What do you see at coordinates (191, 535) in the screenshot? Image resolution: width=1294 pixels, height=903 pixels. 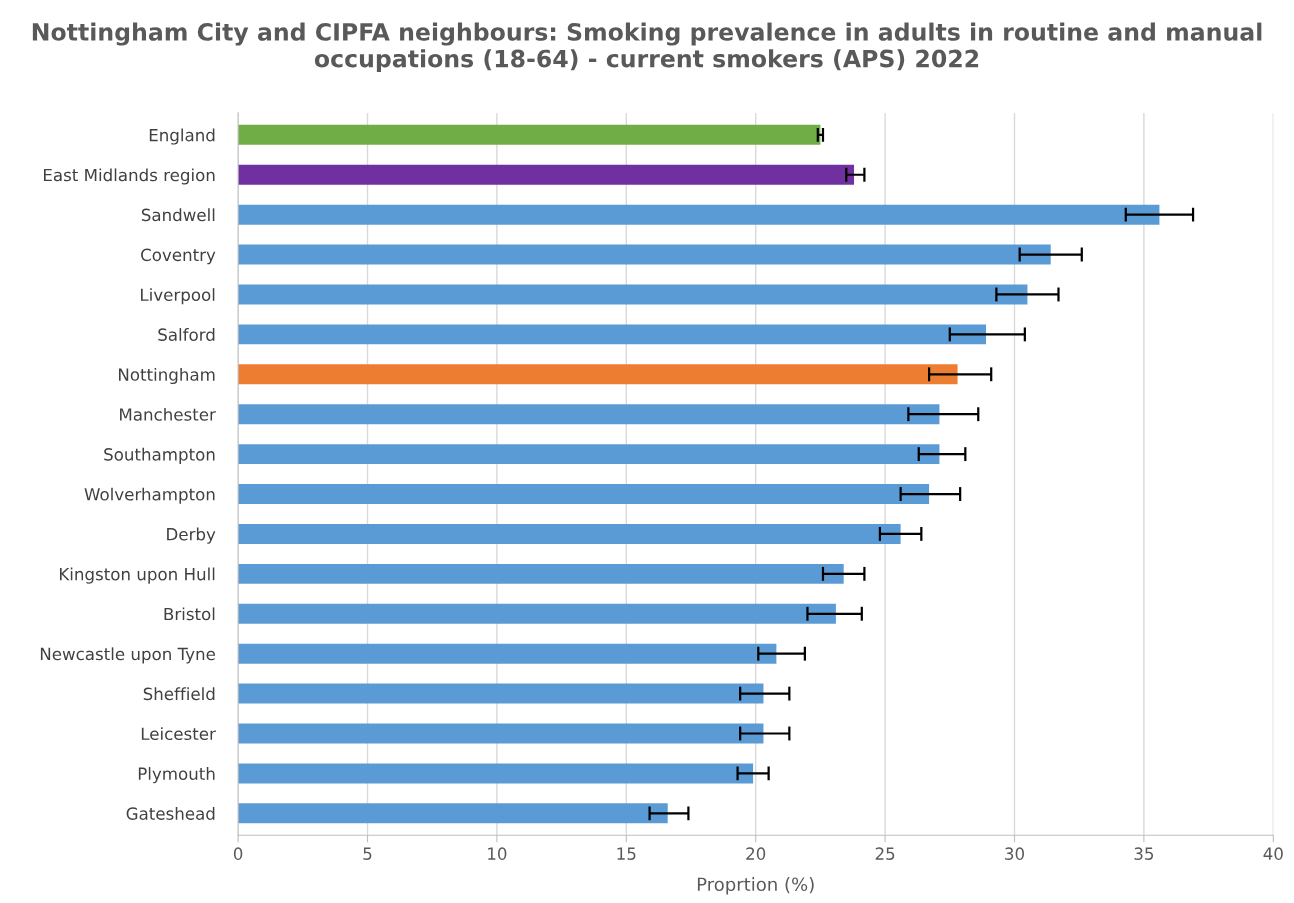 I see `y-tick-label: Derby` at bounding box center [191, 535].